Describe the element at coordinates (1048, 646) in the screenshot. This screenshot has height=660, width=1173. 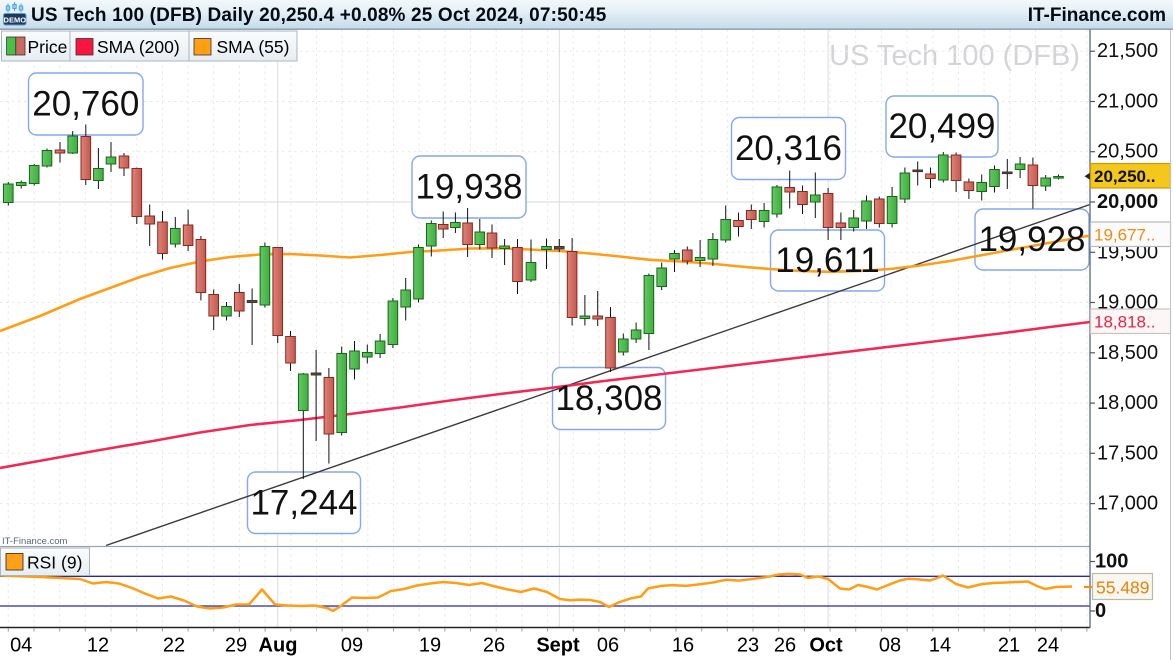
I see `svg-text: 24` at that location.